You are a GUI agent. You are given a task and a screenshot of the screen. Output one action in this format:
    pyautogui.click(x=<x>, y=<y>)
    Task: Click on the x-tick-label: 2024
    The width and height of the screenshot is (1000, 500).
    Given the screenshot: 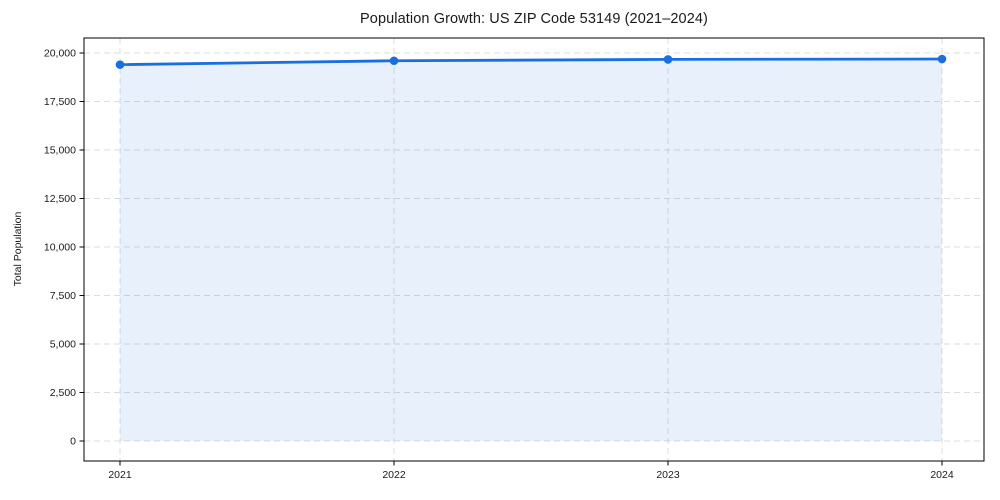 What is the action you would take?
    pyautogui.click(x=942, y=475)
    